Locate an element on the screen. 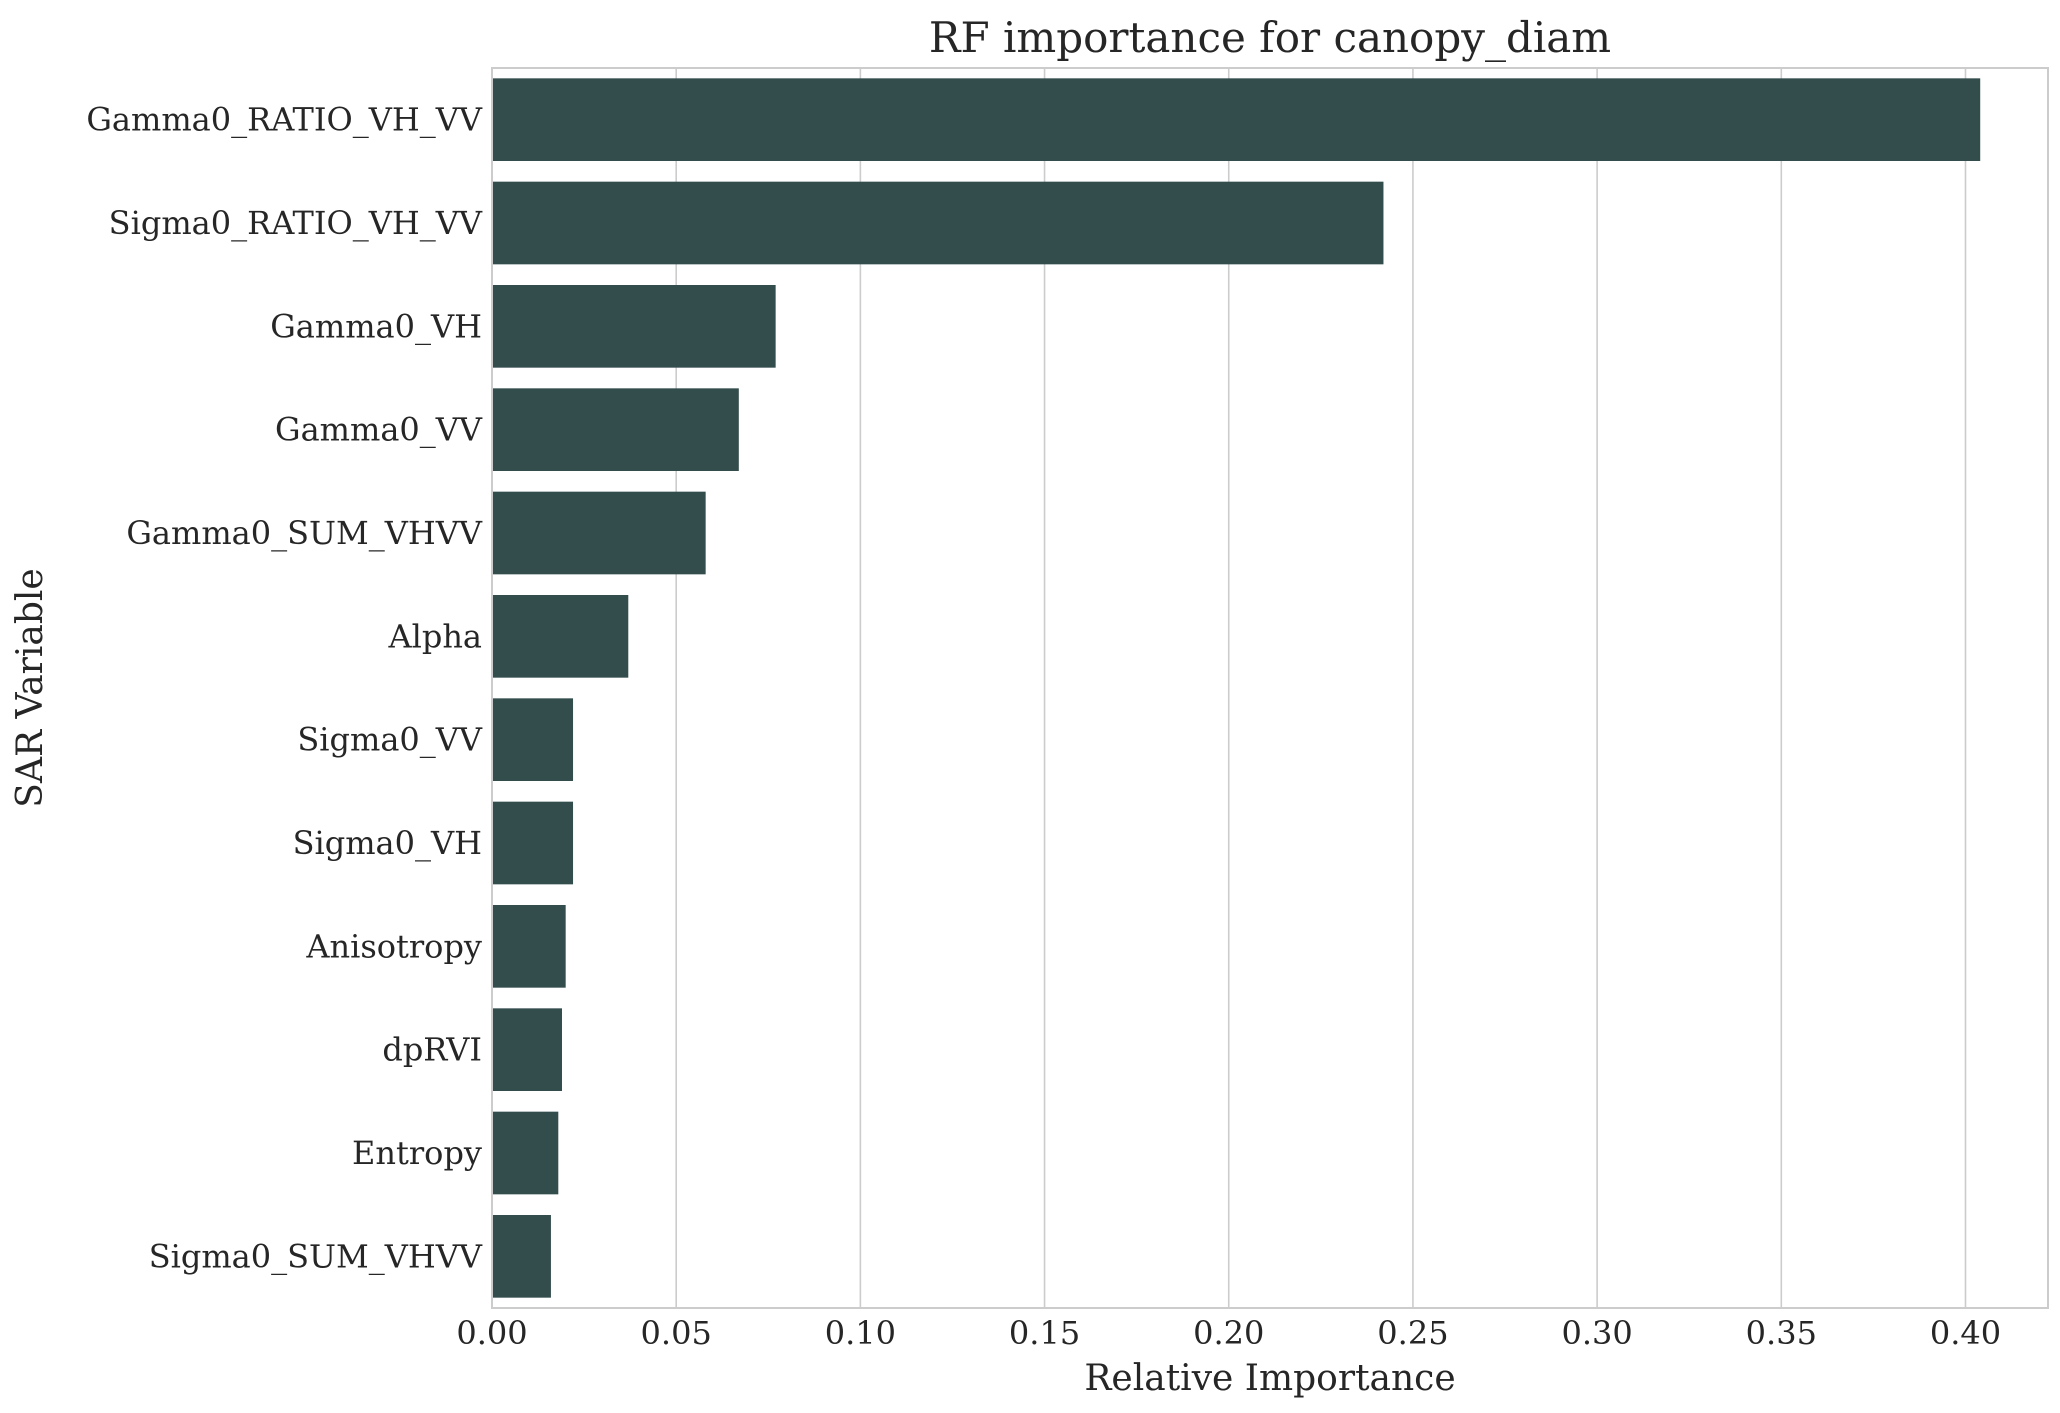 This screenshot has height=1413, width=2060. bar-sigma0-ratio-vh-vv is located at coordinates (938, 223).